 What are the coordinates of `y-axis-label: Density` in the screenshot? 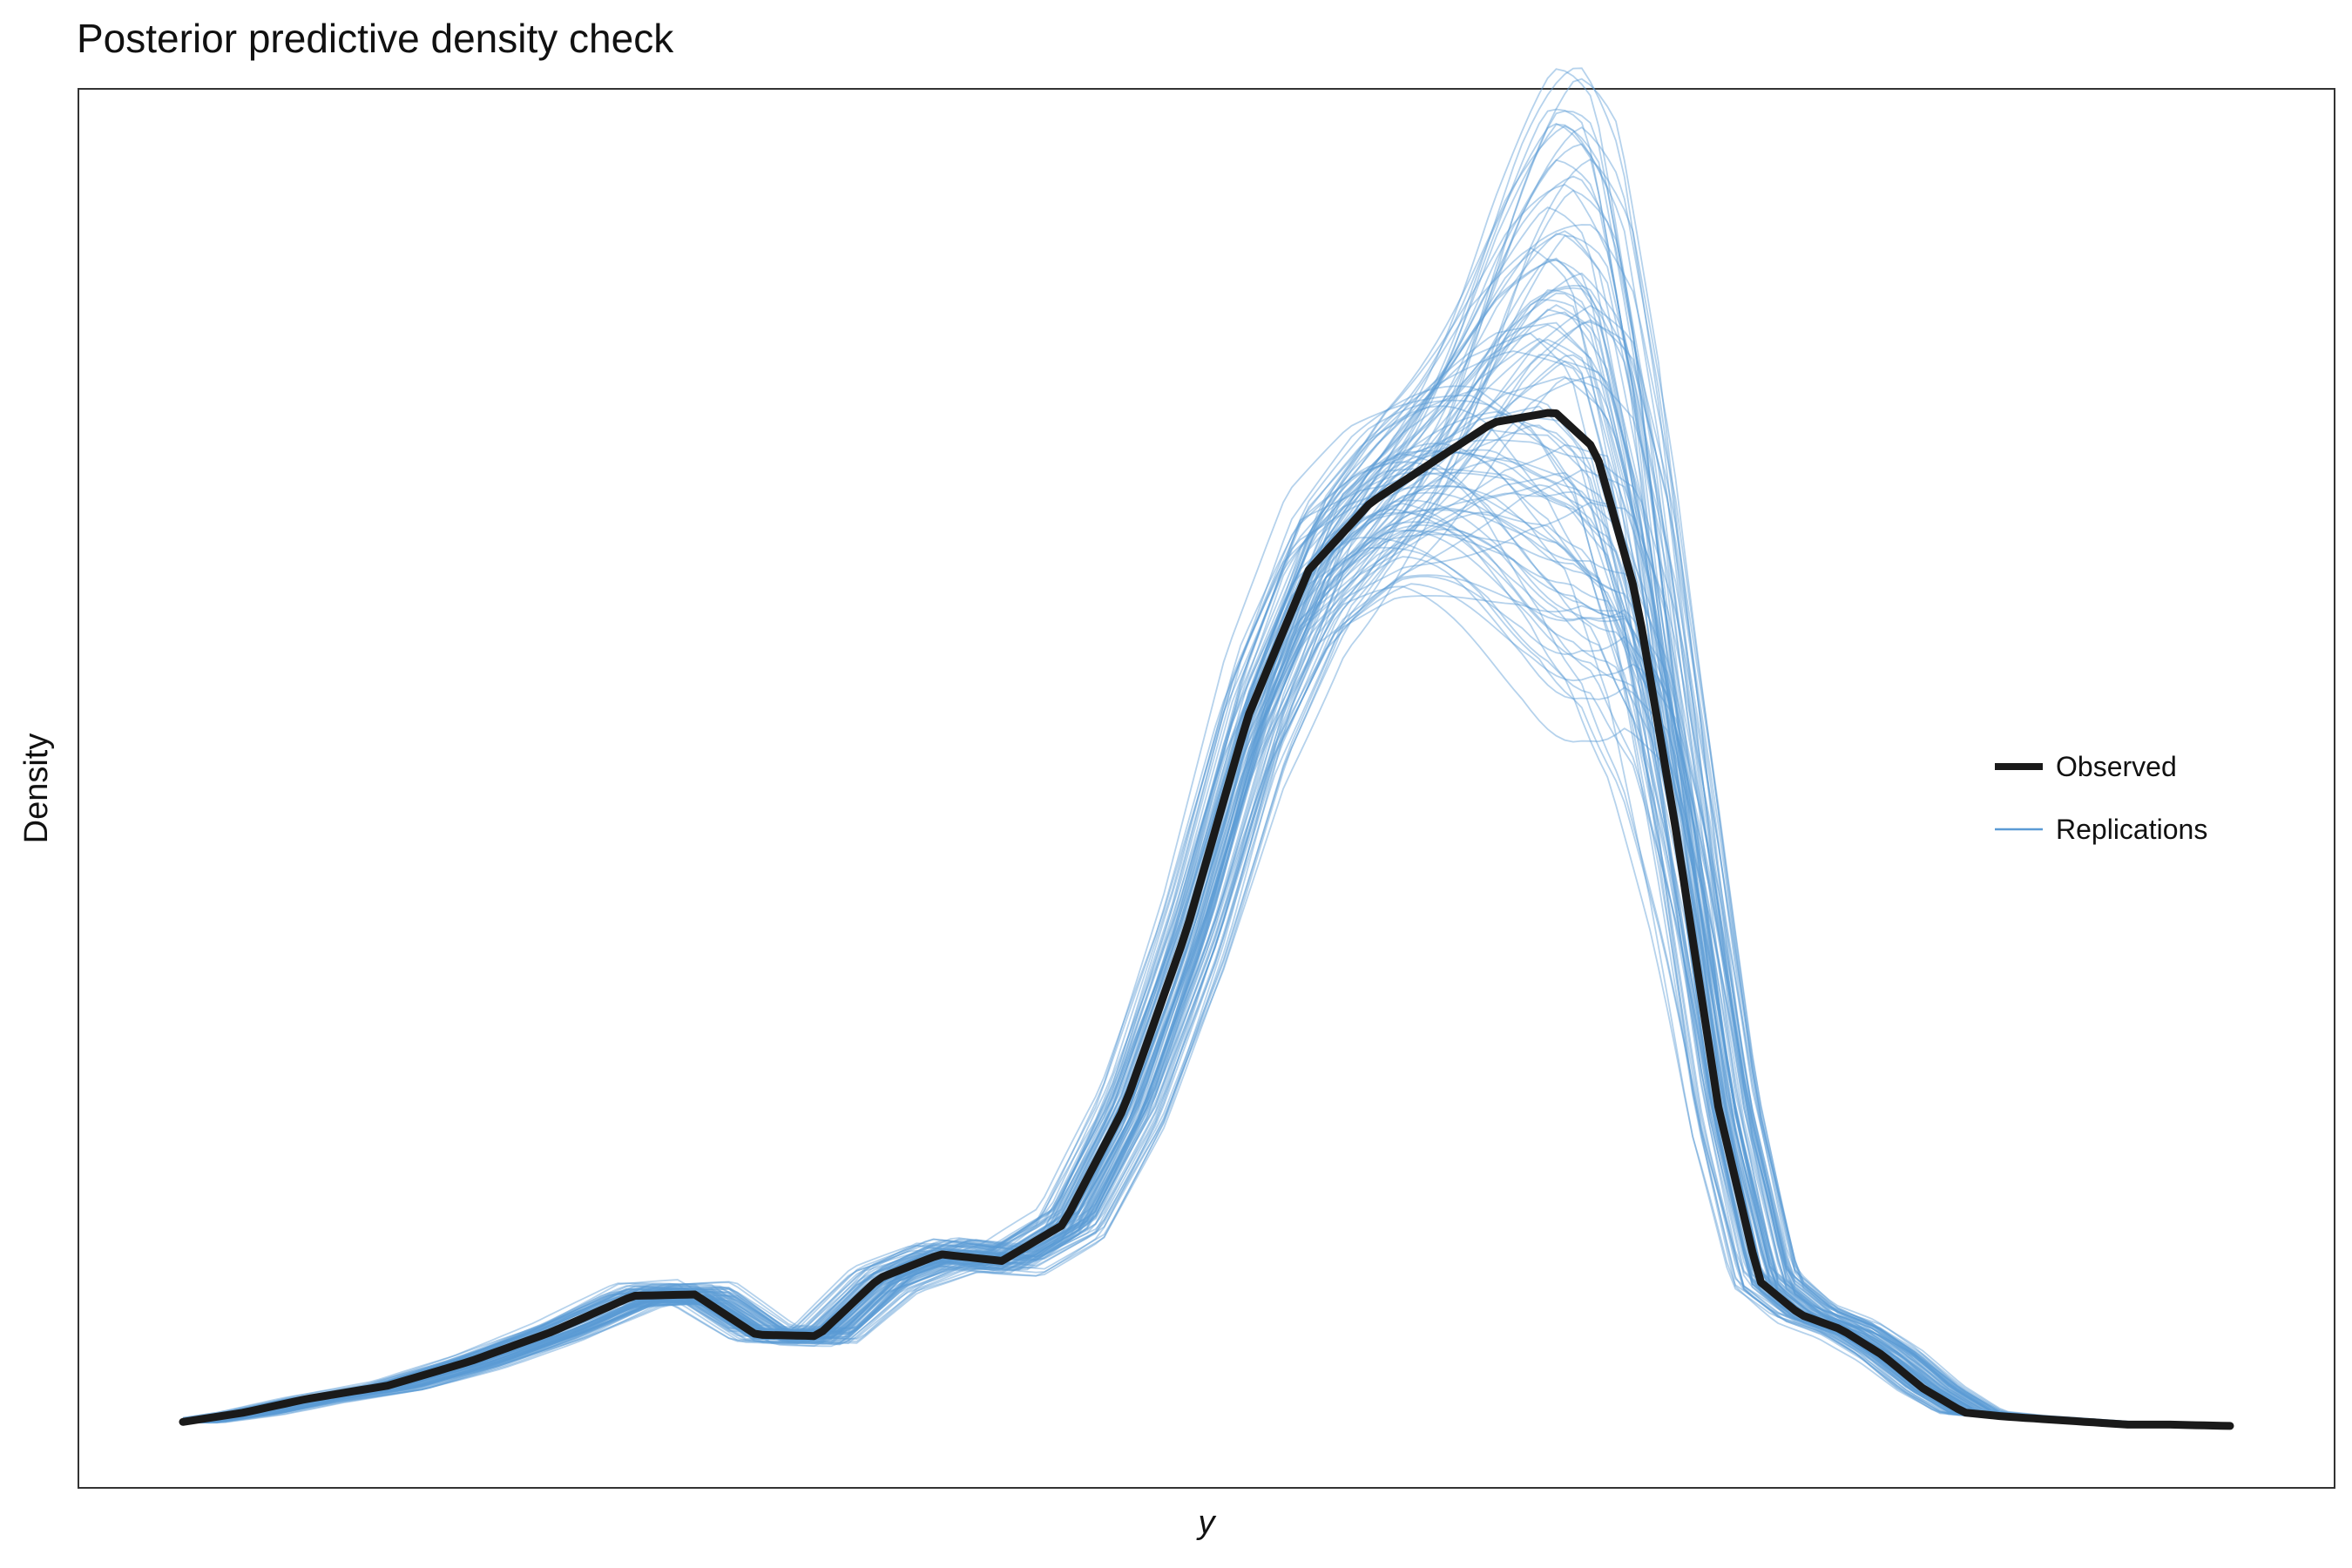 It's located at (36, 788).